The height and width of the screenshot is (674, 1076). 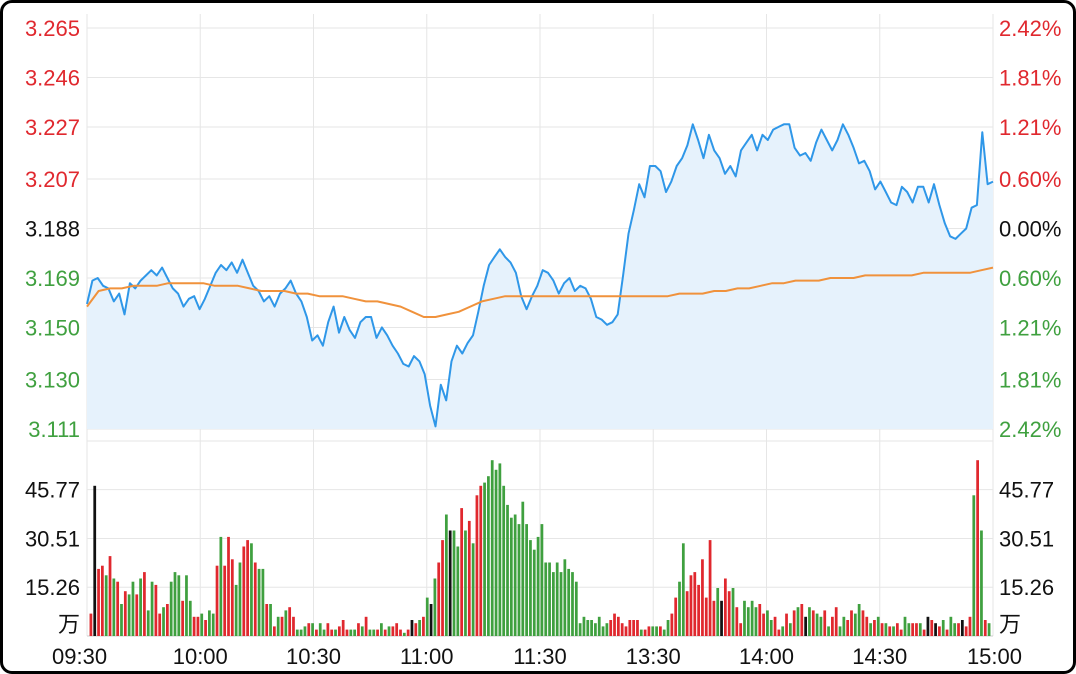 I want to click on volume-tick-label-right: 45.77, so click(x=1026, y=490).